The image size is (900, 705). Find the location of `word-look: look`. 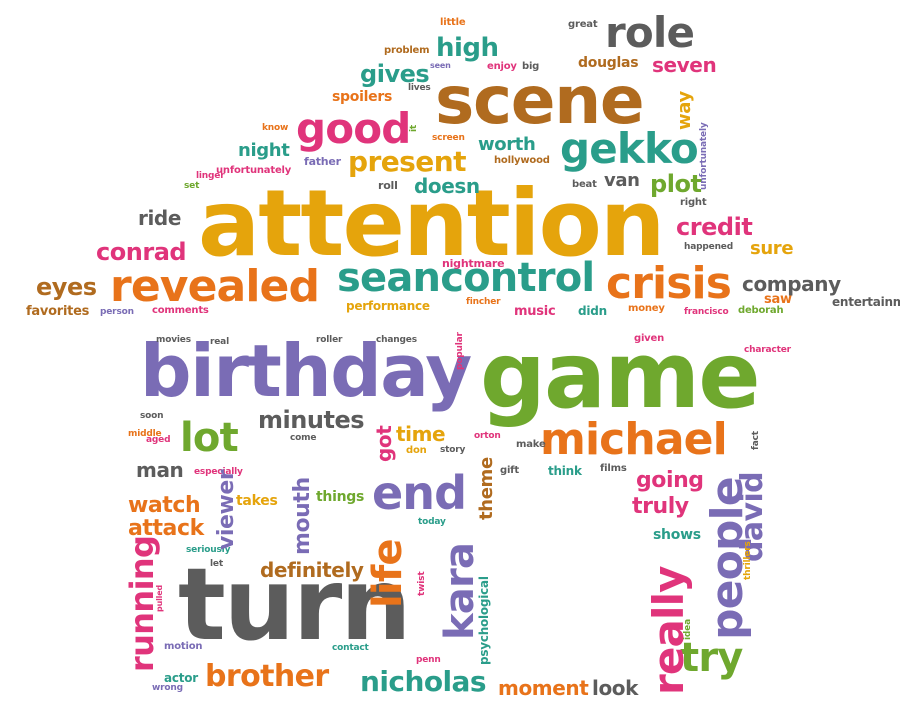

word-look: look is located at coordinates (615, 688).